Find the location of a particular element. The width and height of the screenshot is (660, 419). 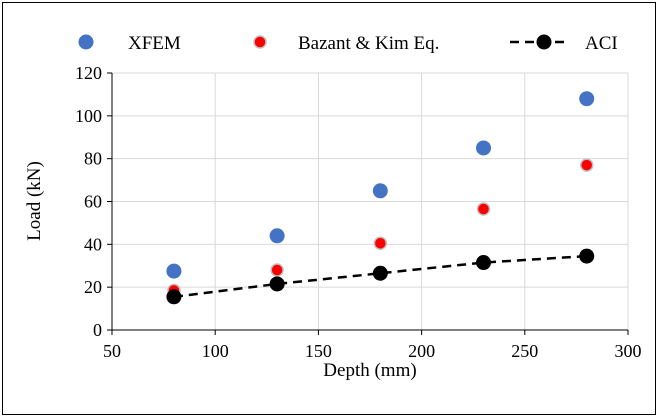

legend-entry-1: Bazant & Kim Eq. is located at coordinates (346, 43).